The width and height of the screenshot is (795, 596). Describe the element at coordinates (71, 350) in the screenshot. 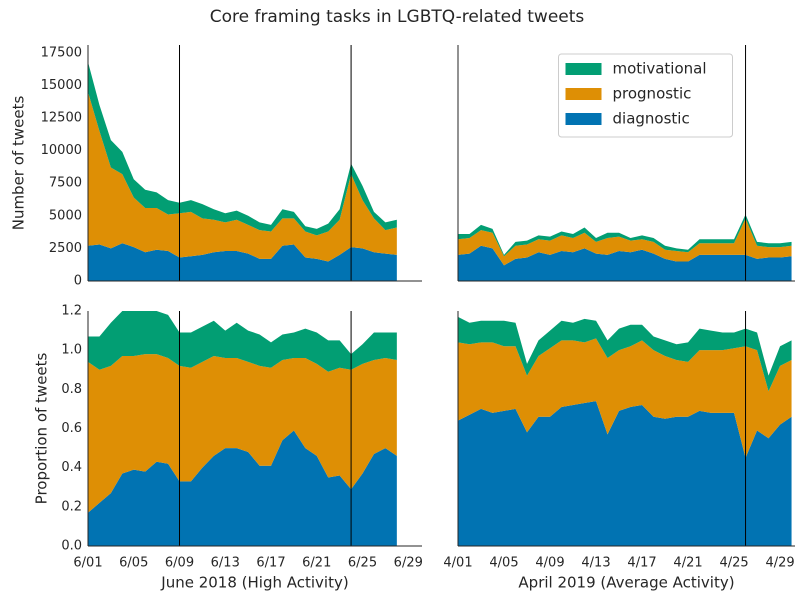

I see `y-tick-label: 1.0` at that location.